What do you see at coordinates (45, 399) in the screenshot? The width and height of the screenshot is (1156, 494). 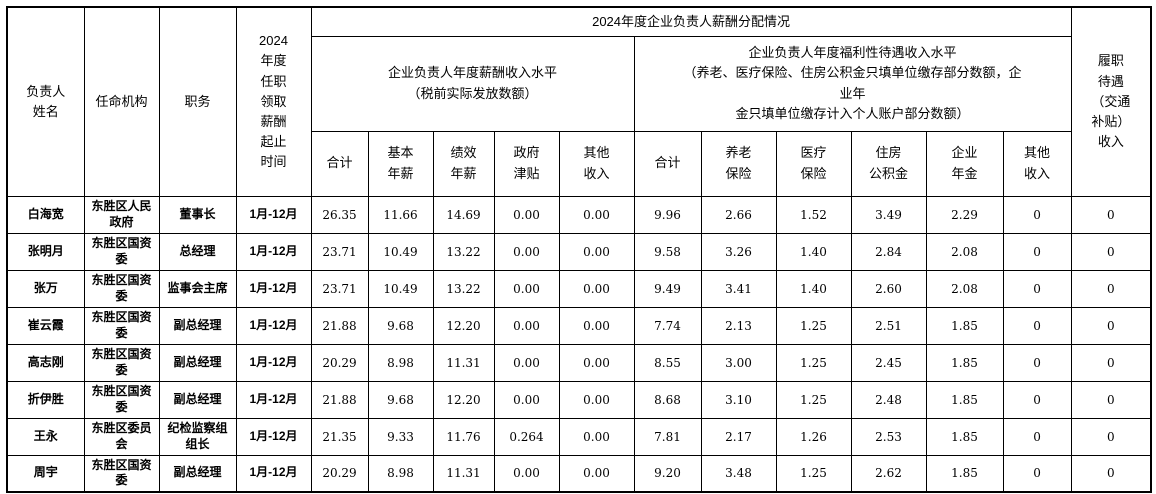 I see `cell-name: 折伊胜` at bounding box center [45, 399].